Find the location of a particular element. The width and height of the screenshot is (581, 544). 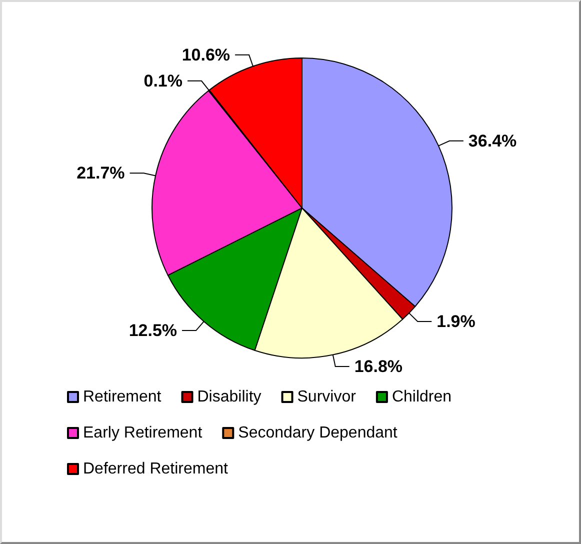

legend-label: Retirement is located at coordinates (122, 397).